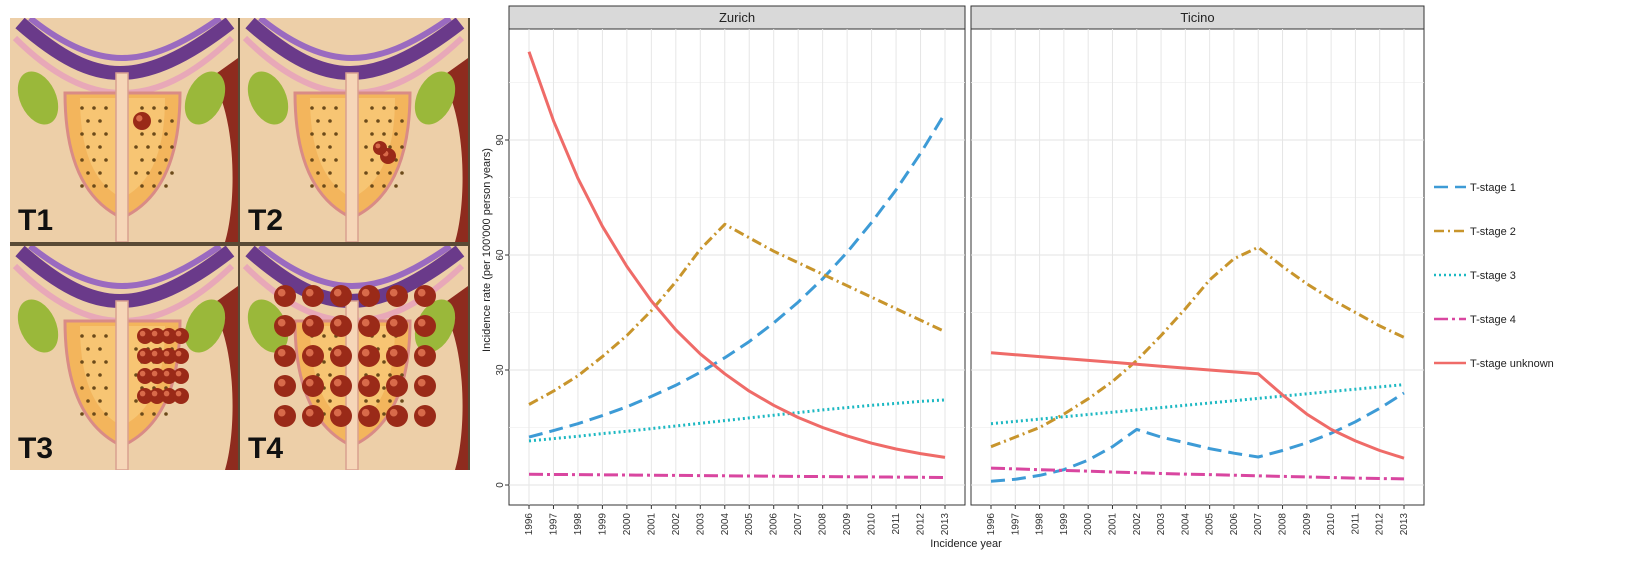 Image resolution: width=1637 pixels, height=576 pixels. I want to click on tstage-panel-label: T1, so click(35, 220).